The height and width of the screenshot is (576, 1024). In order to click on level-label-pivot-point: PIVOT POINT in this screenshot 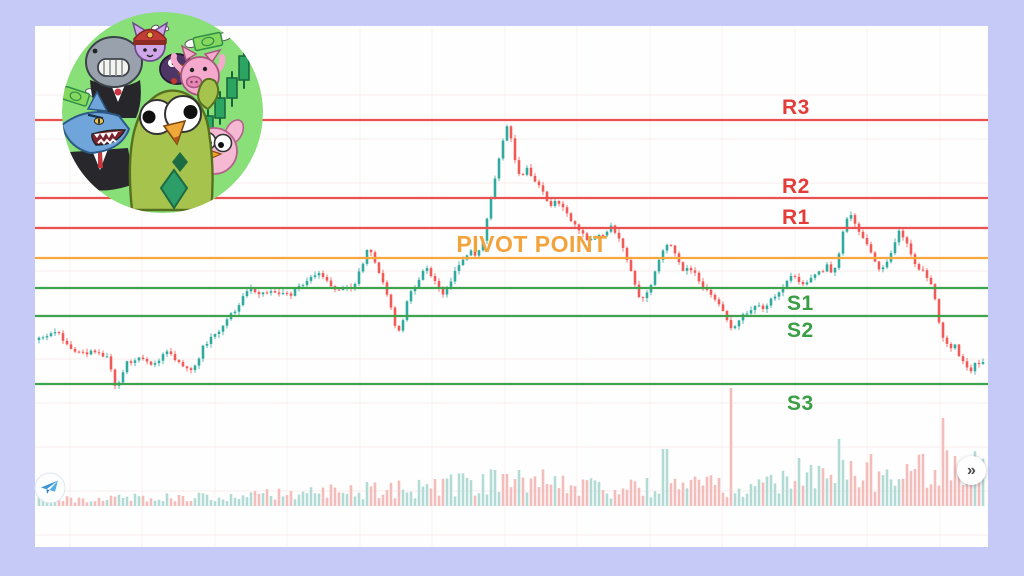, I will do `click(531, 244)`.